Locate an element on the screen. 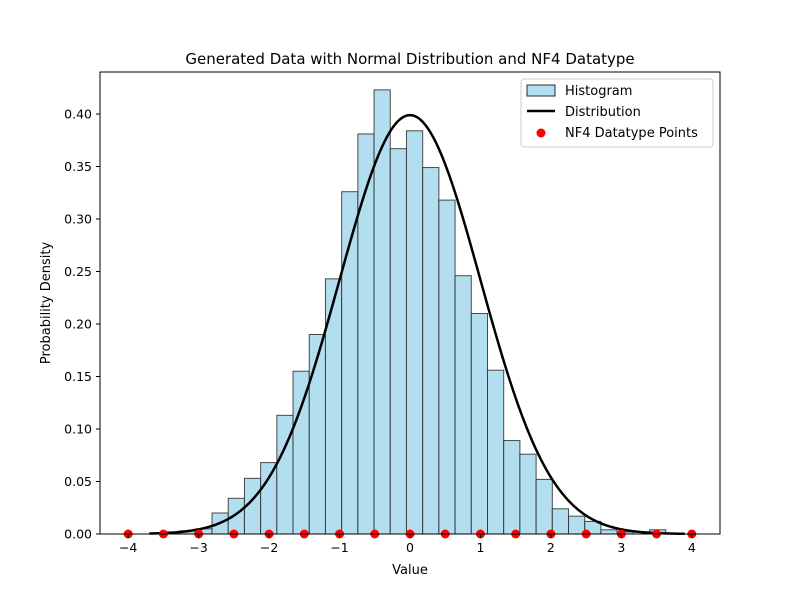  x-tick-label: −2 is located at coordinates (269, 547).